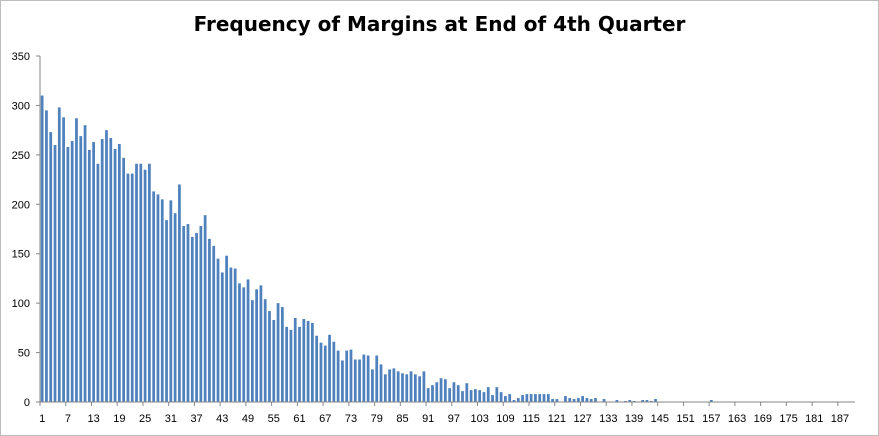  Describe the element at coordinates (711, 419) in the screenshot. I see `x-tick-label: 157` at that location.